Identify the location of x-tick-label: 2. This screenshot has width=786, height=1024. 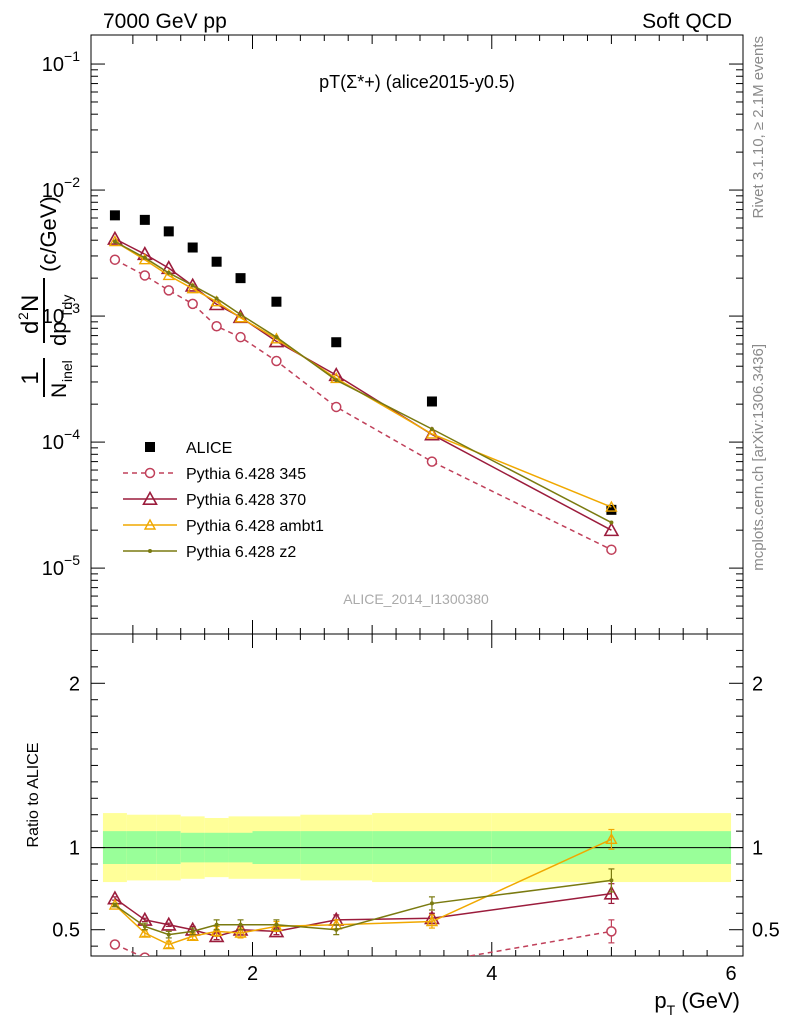
(252, 974).